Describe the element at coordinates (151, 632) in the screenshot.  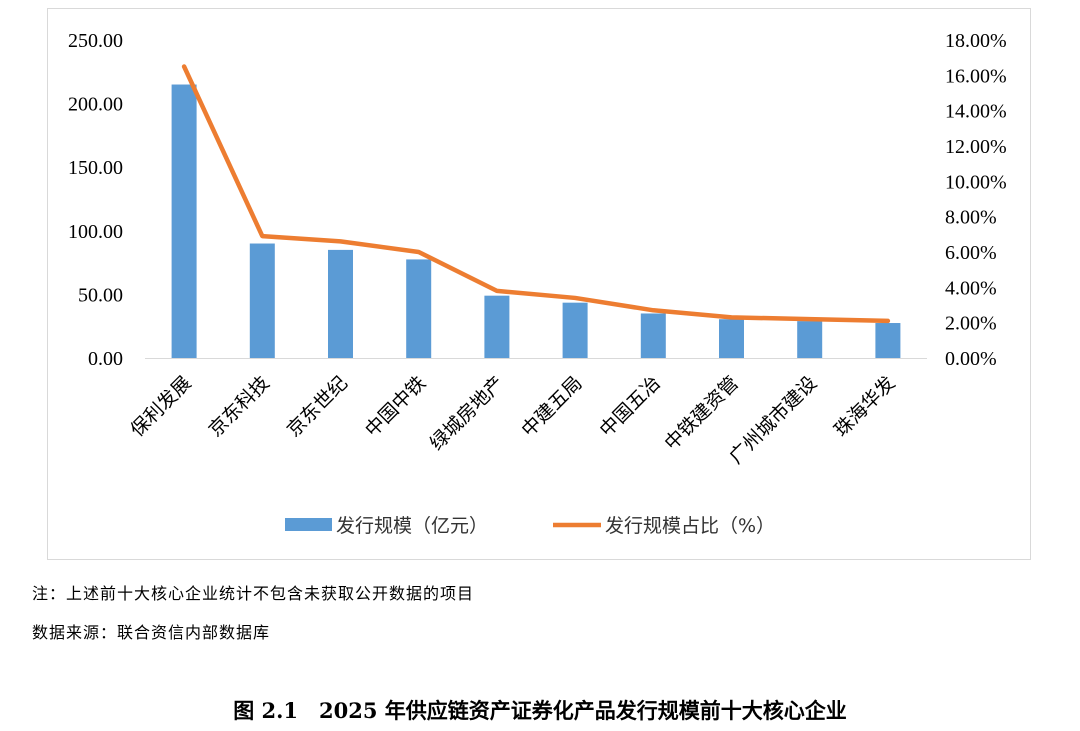
I see `data-source: 数据来源：联合资信内部数据库` at that location.